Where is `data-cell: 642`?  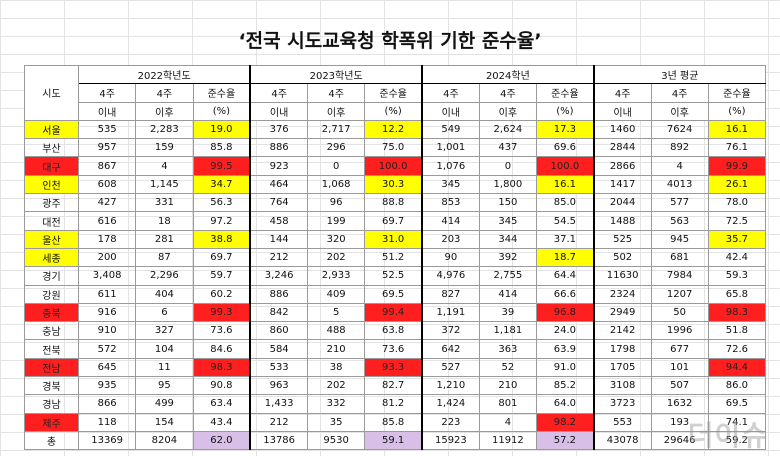
data-cell: 642 is located at coordinates (450, 349).